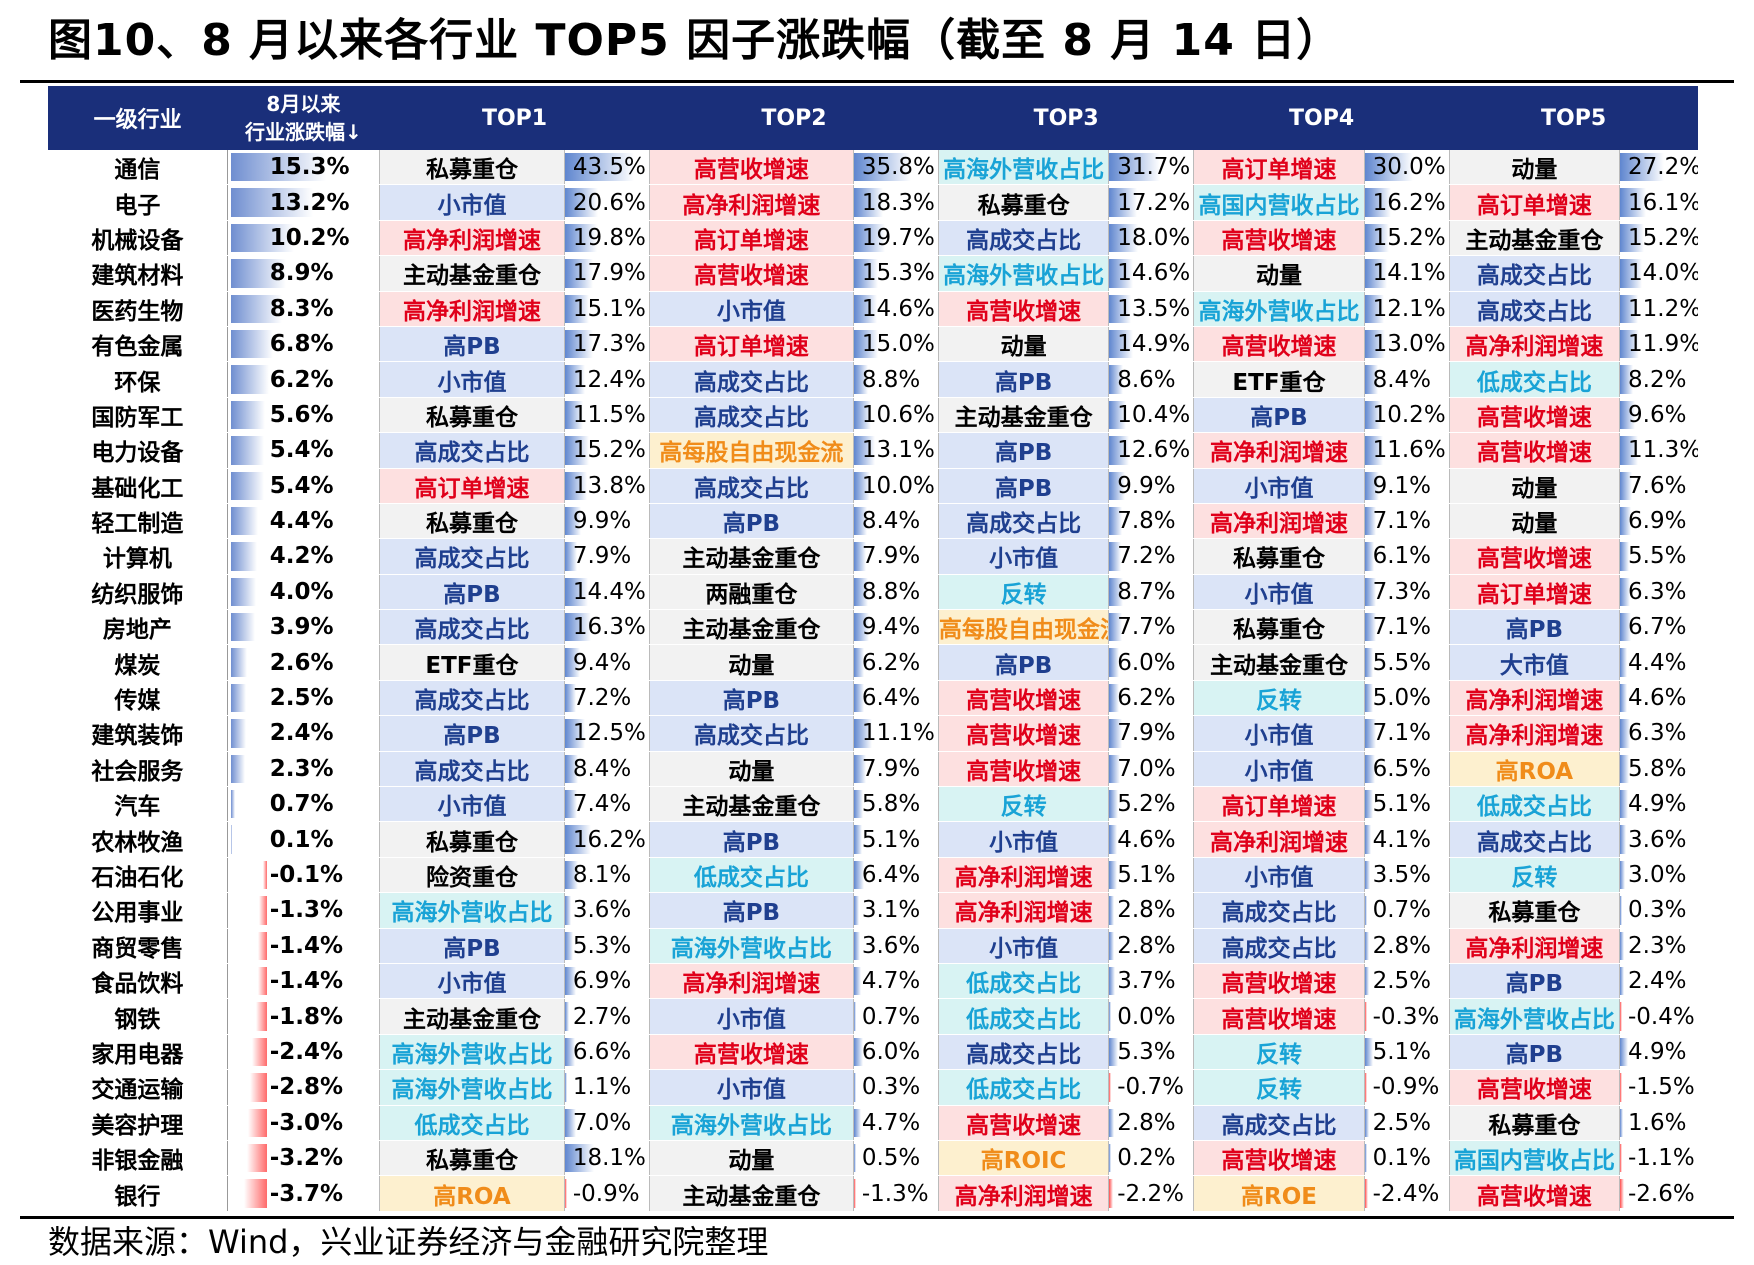 The image size is (1754, 1265). I want to click on factor-return-value: 6.4%, so click(891, 698).